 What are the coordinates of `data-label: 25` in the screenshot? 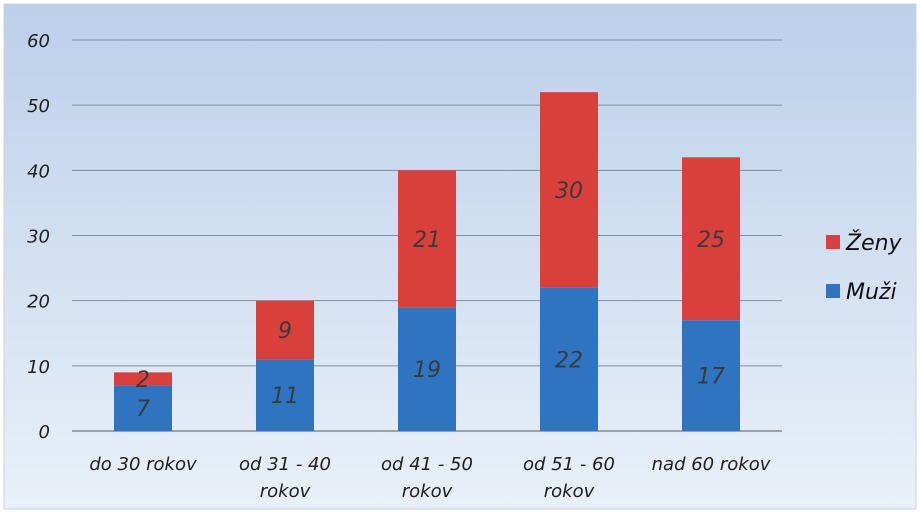 It's located at (711, 240).